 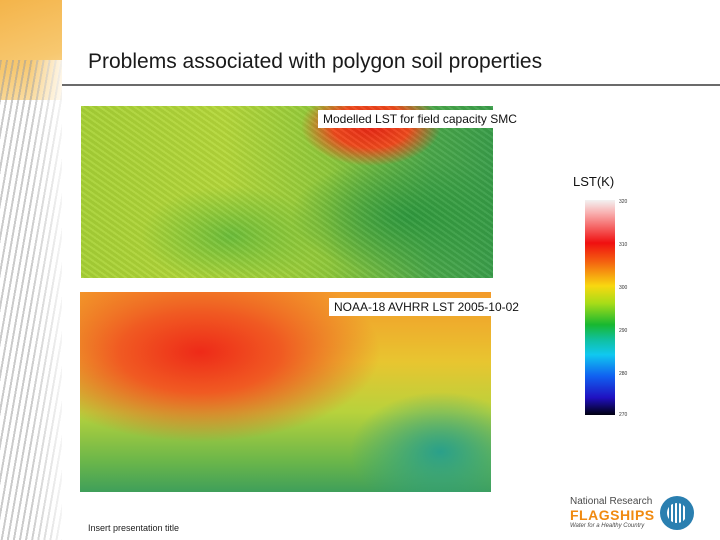 What do you see at coordinates (623, 288) in the screenshot?
I see `colorbar-tick: 300` at bounding box center [623, 288].